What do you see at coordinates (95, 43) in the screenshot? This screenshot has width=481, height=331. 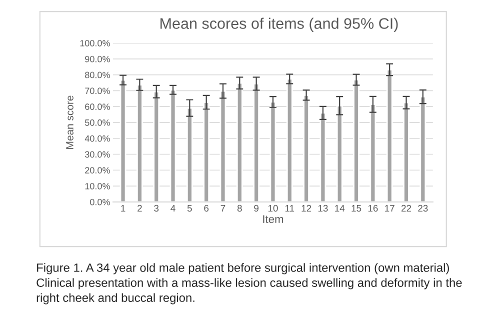 I see `y-tick-label: 100.0%` at bounding box center [95, 43].